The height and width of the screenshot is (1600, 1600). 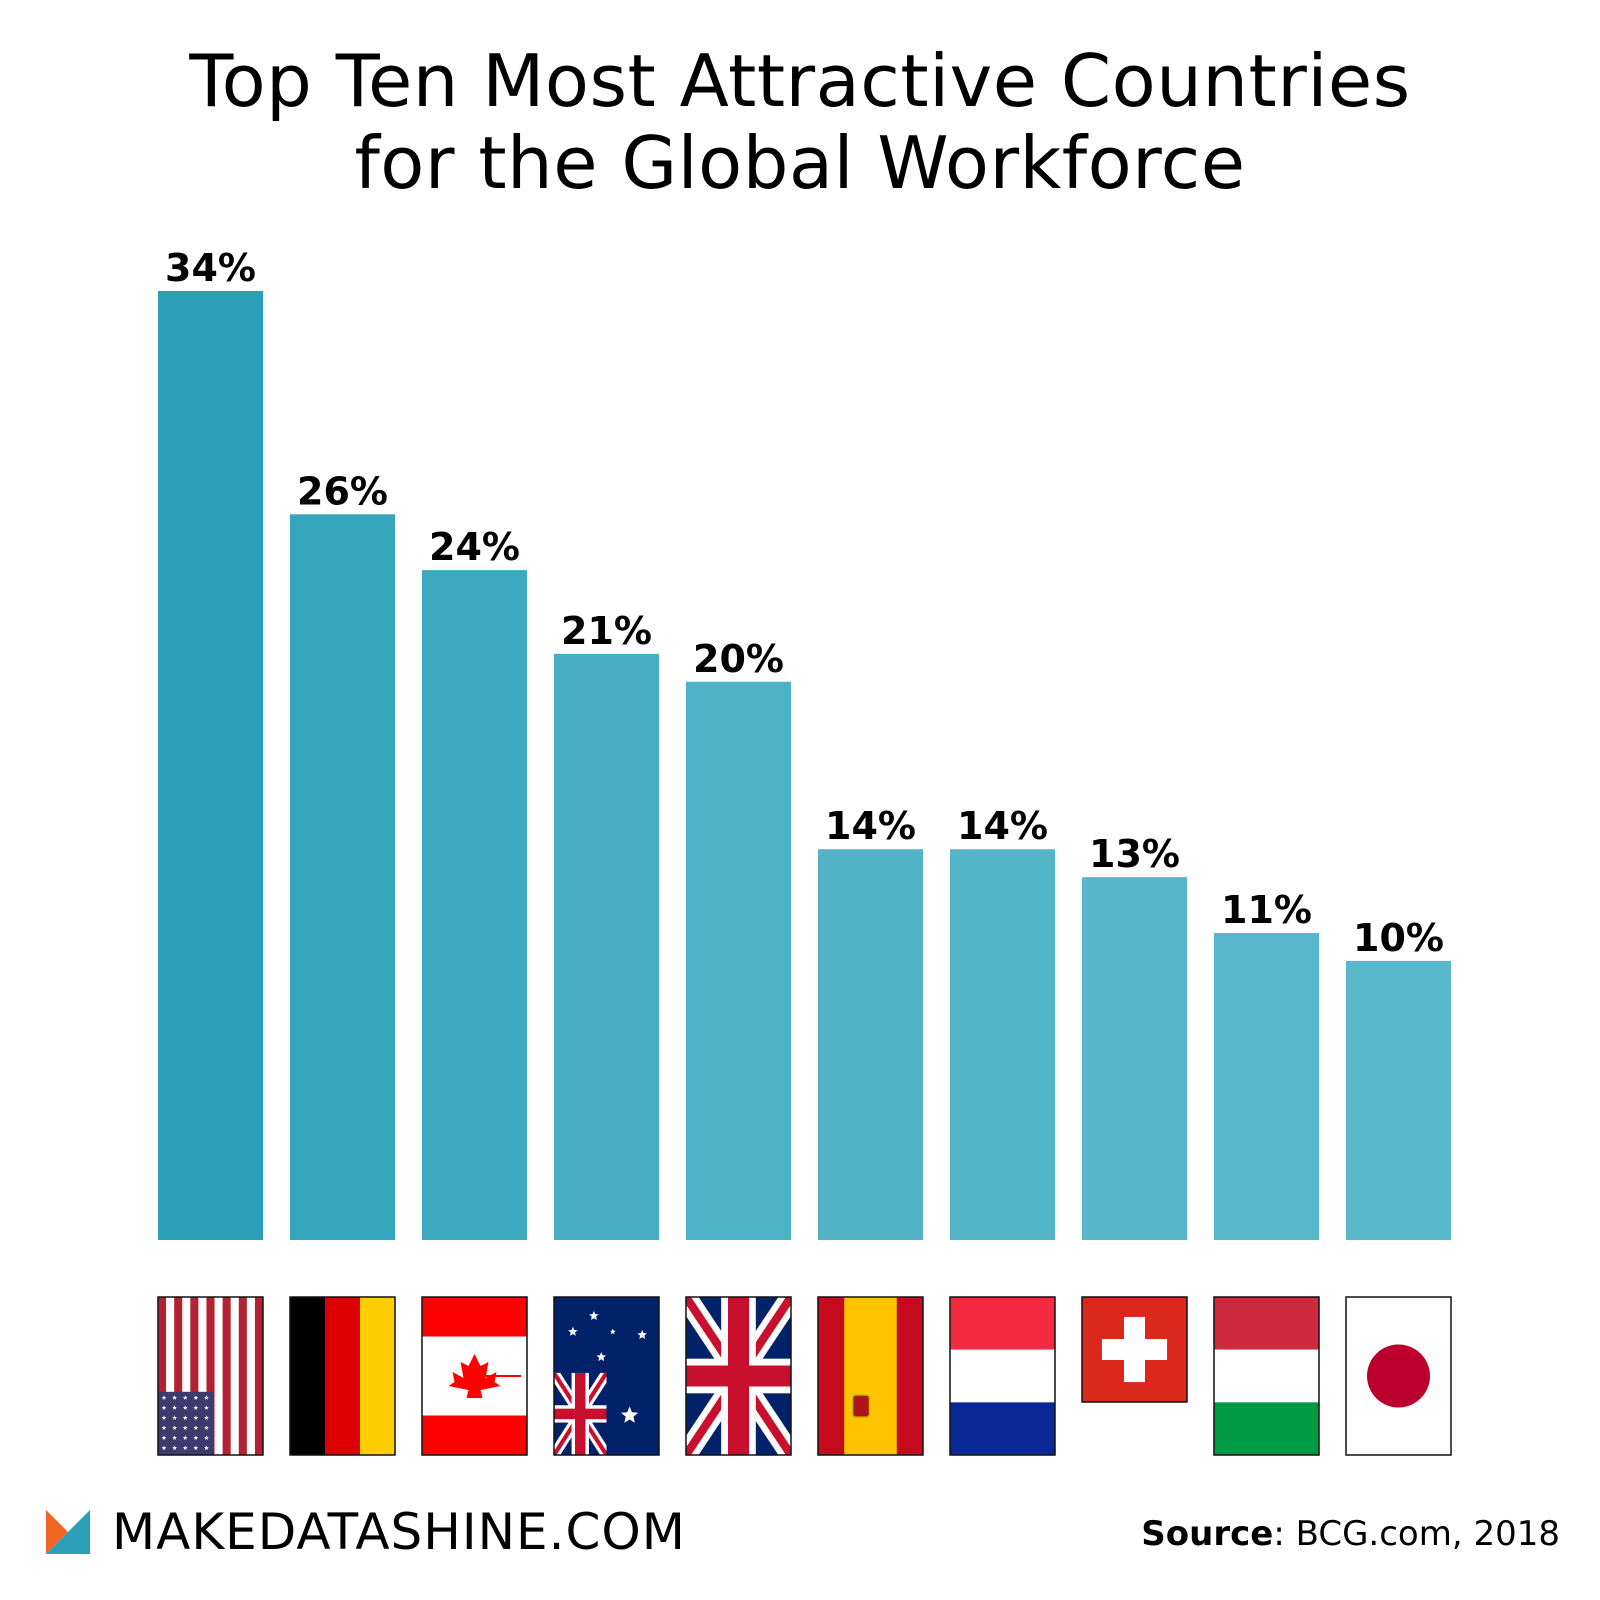 I want to click on title-line-2: for the Global Workforce, so click(x=800, y=163).